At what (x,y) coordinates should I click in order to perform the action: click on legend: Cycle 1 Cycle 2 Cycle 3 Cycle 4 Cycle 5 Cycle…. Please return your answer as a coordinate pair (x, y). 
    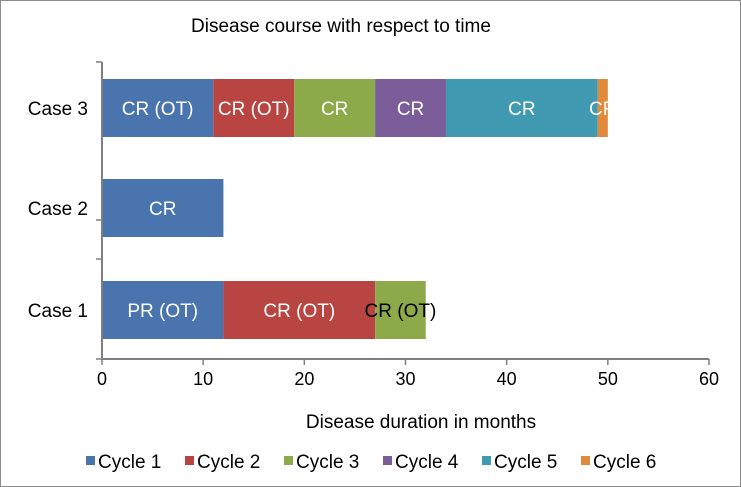
    Looking at the image, I should click on (371, 462).